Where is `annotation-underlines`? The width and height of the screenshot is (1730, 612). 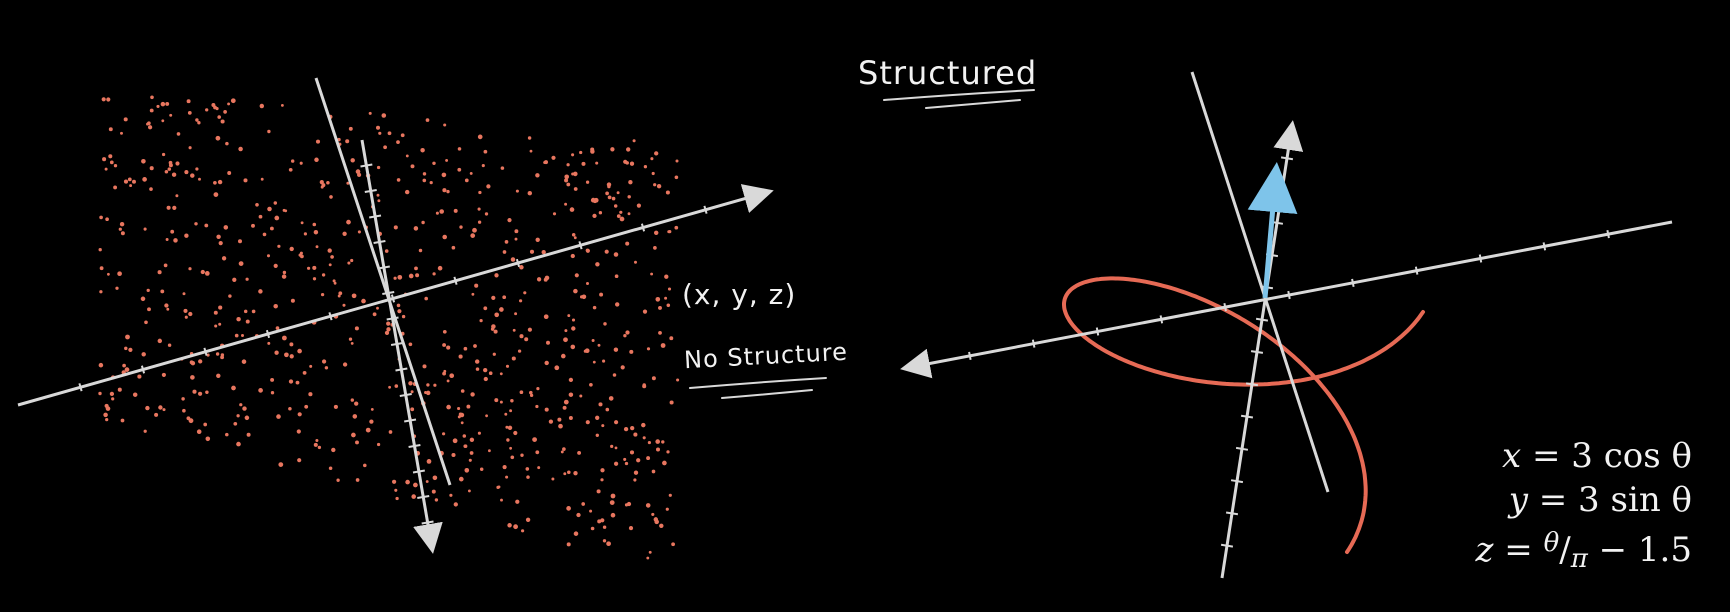
annotation-underlines is located at coordinates (862, 244).